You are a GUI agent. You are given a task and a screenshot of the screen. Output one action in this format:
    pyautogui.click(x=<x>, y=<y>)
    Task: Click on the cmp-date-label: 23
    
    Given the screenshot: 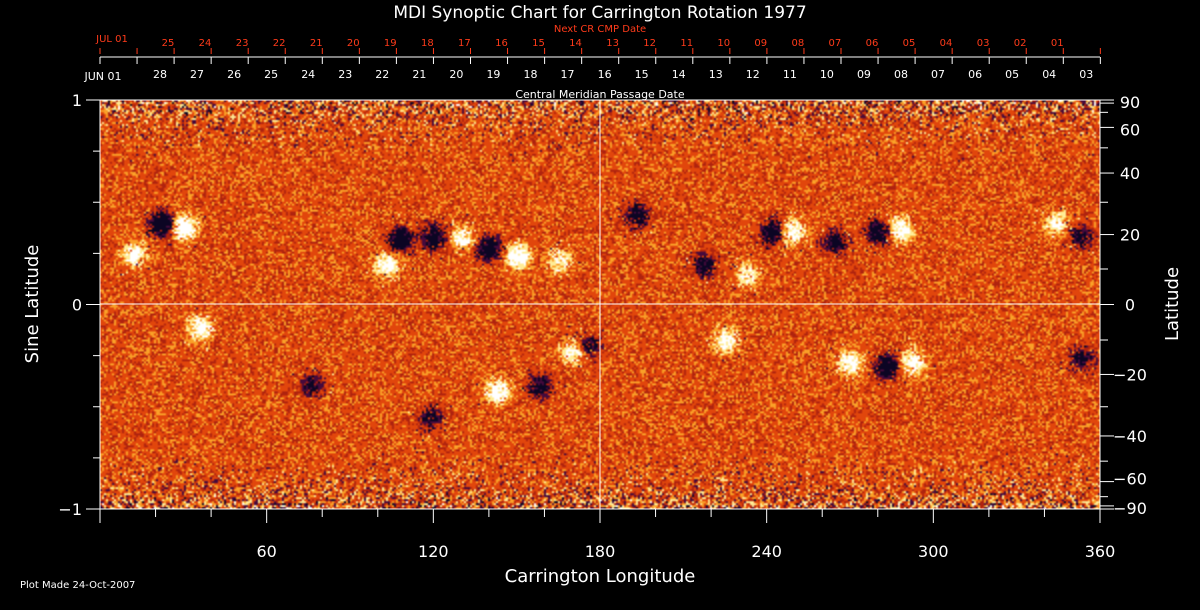 What is the action you would take?
    pyautogui.click(x=345, y=74)
    